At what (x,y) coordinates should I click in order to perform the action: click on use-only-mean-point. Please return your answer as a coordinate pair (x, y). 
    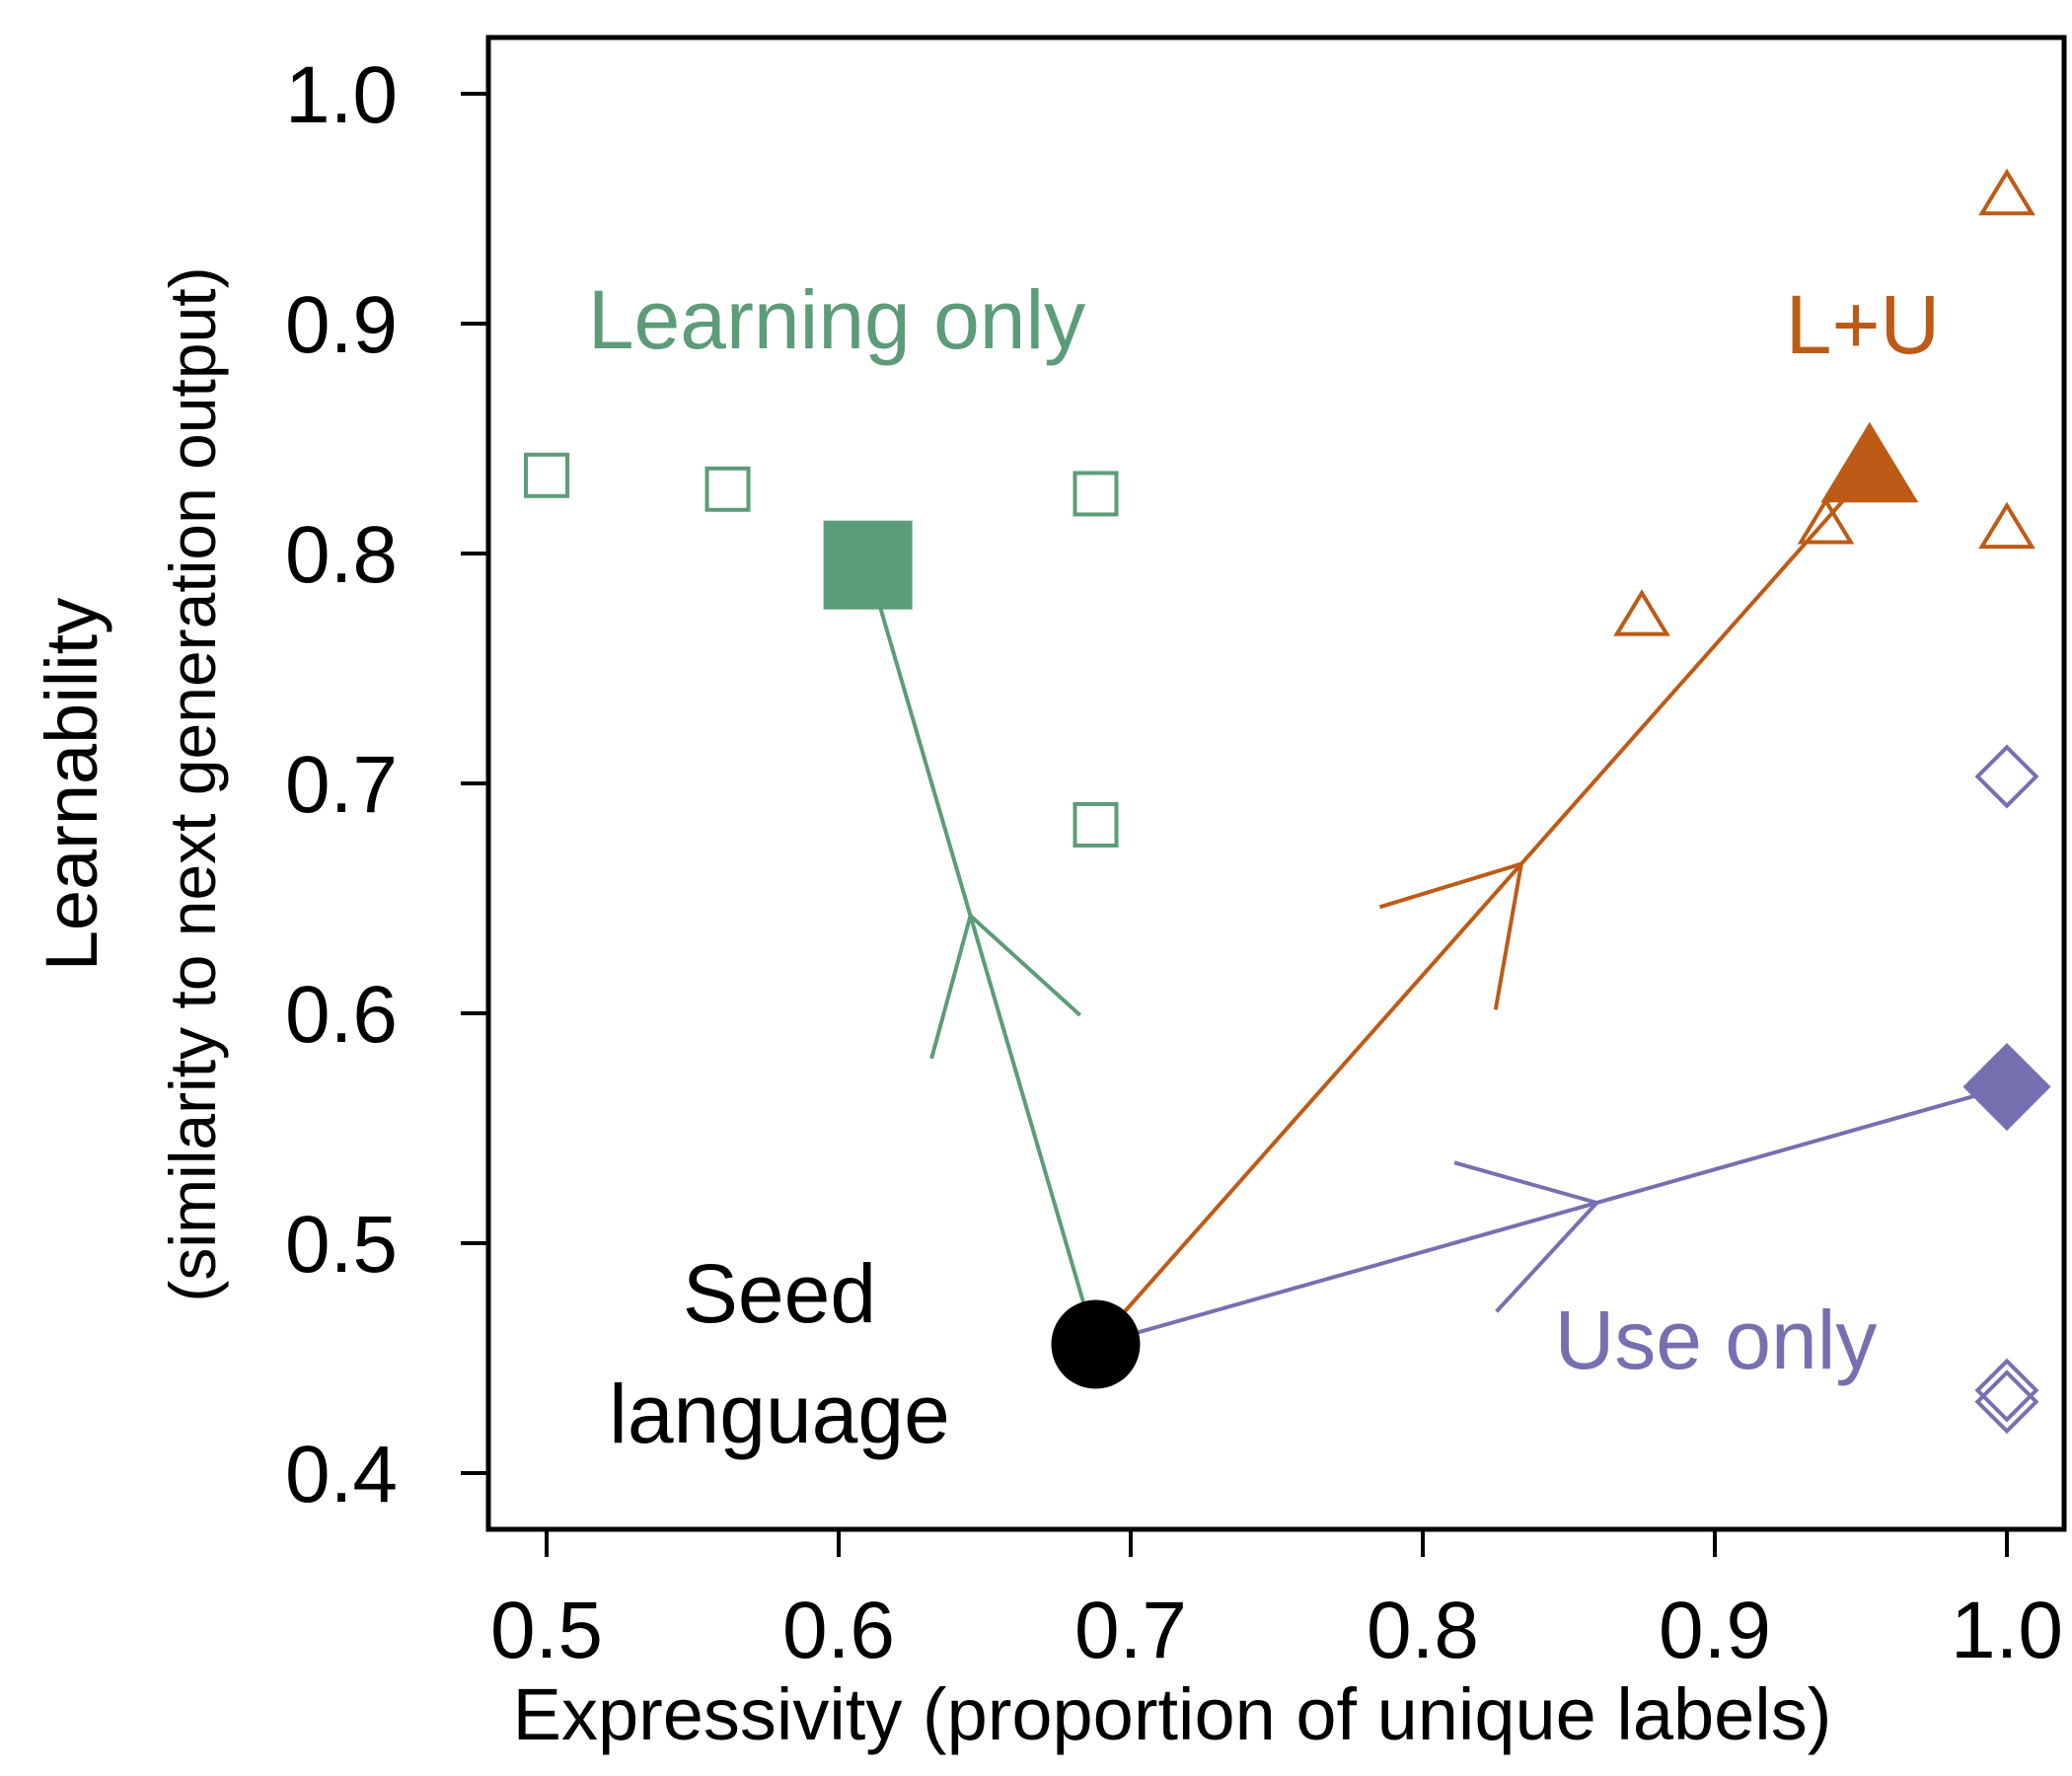
    Looking at the image, I should click on (2007, 1088).